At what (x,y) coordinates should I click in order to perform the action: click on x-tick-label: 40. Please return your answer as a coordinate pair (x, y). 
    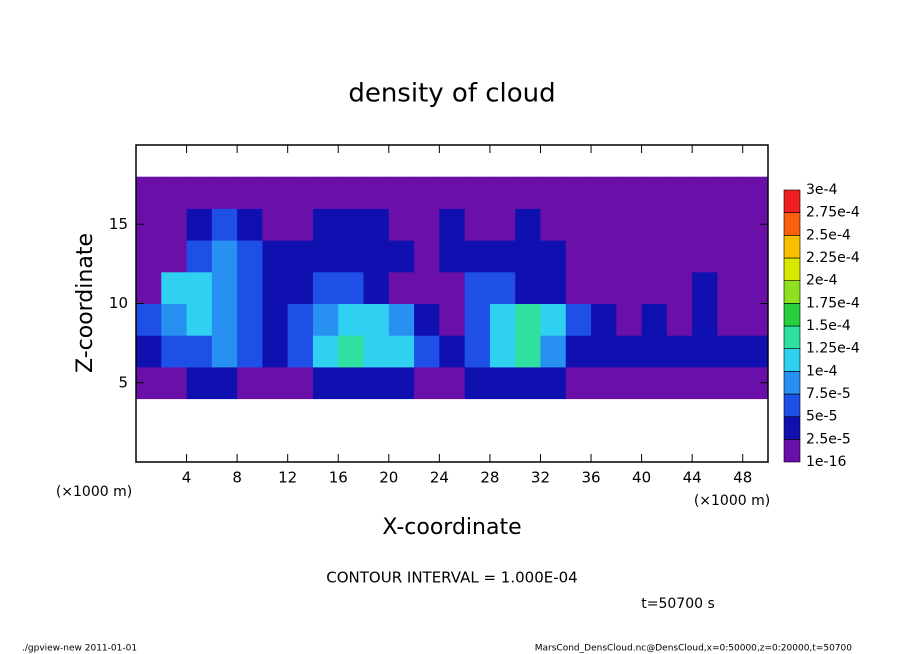
    Looking at the image, I should click on (641, 478).